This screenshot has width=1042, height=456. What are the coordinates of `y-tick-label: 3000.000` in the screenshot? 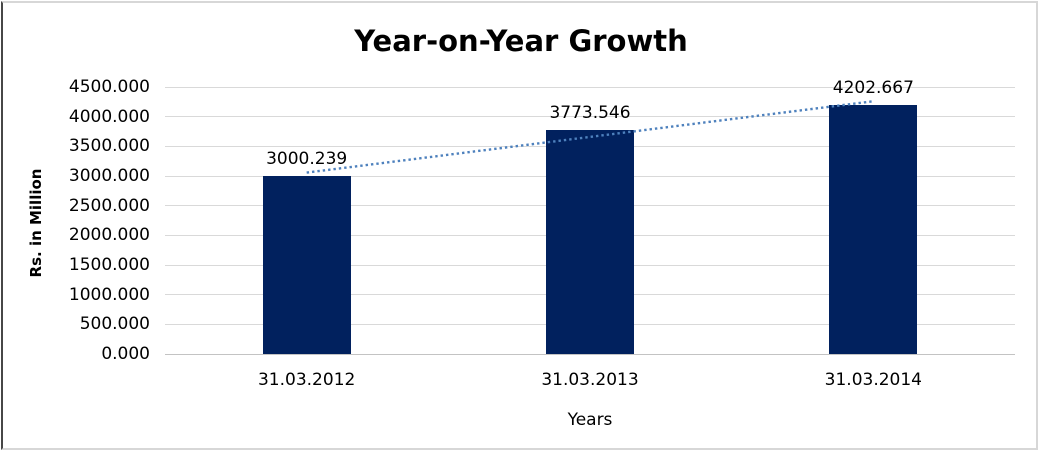 It's located at (109, 176).